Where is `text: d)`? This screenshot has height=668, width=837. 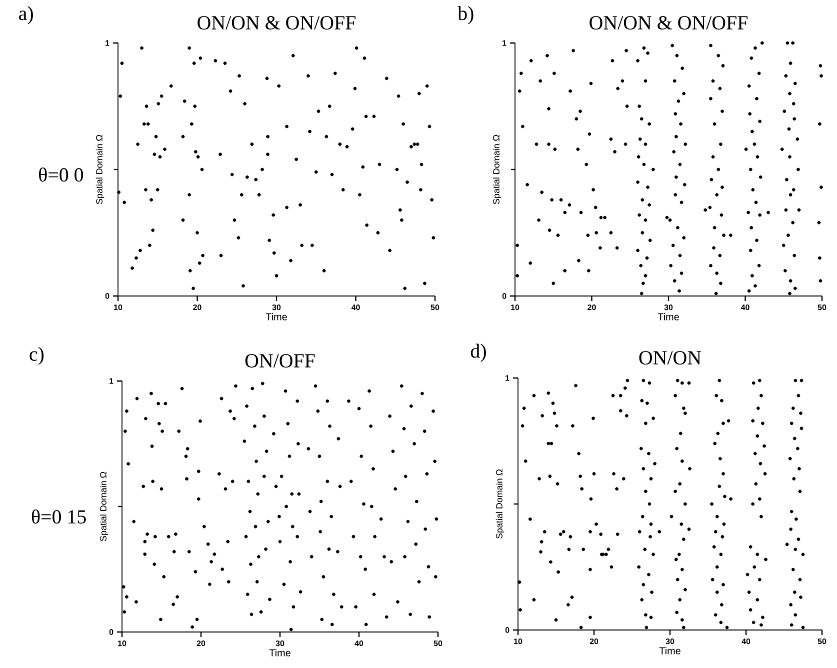
text: d) is located at coordinates (478, 353).